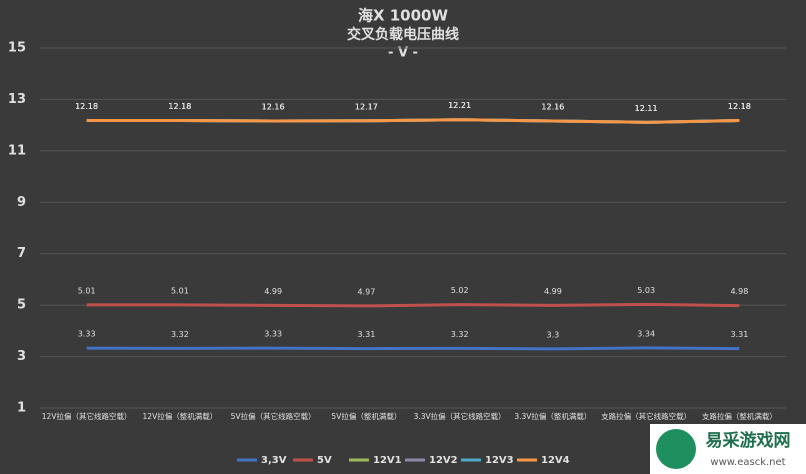 The width and height of the screenshot is (806, 474). What do you see at coordinates (87, 416) in the screenshot?
I see `x-tick-label: 12V拉偏（其它线路空载）` at bounding box center [87, 416].